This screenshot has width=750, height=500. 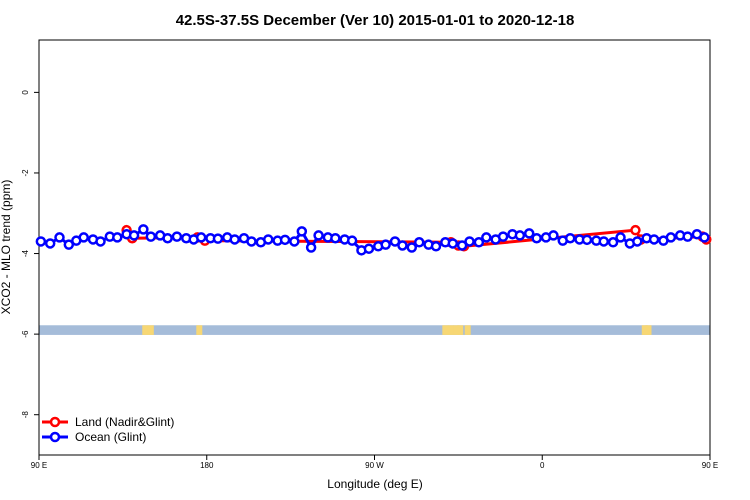 I want to click on x-tick-label: 90 W, so click(x=374, y=465).